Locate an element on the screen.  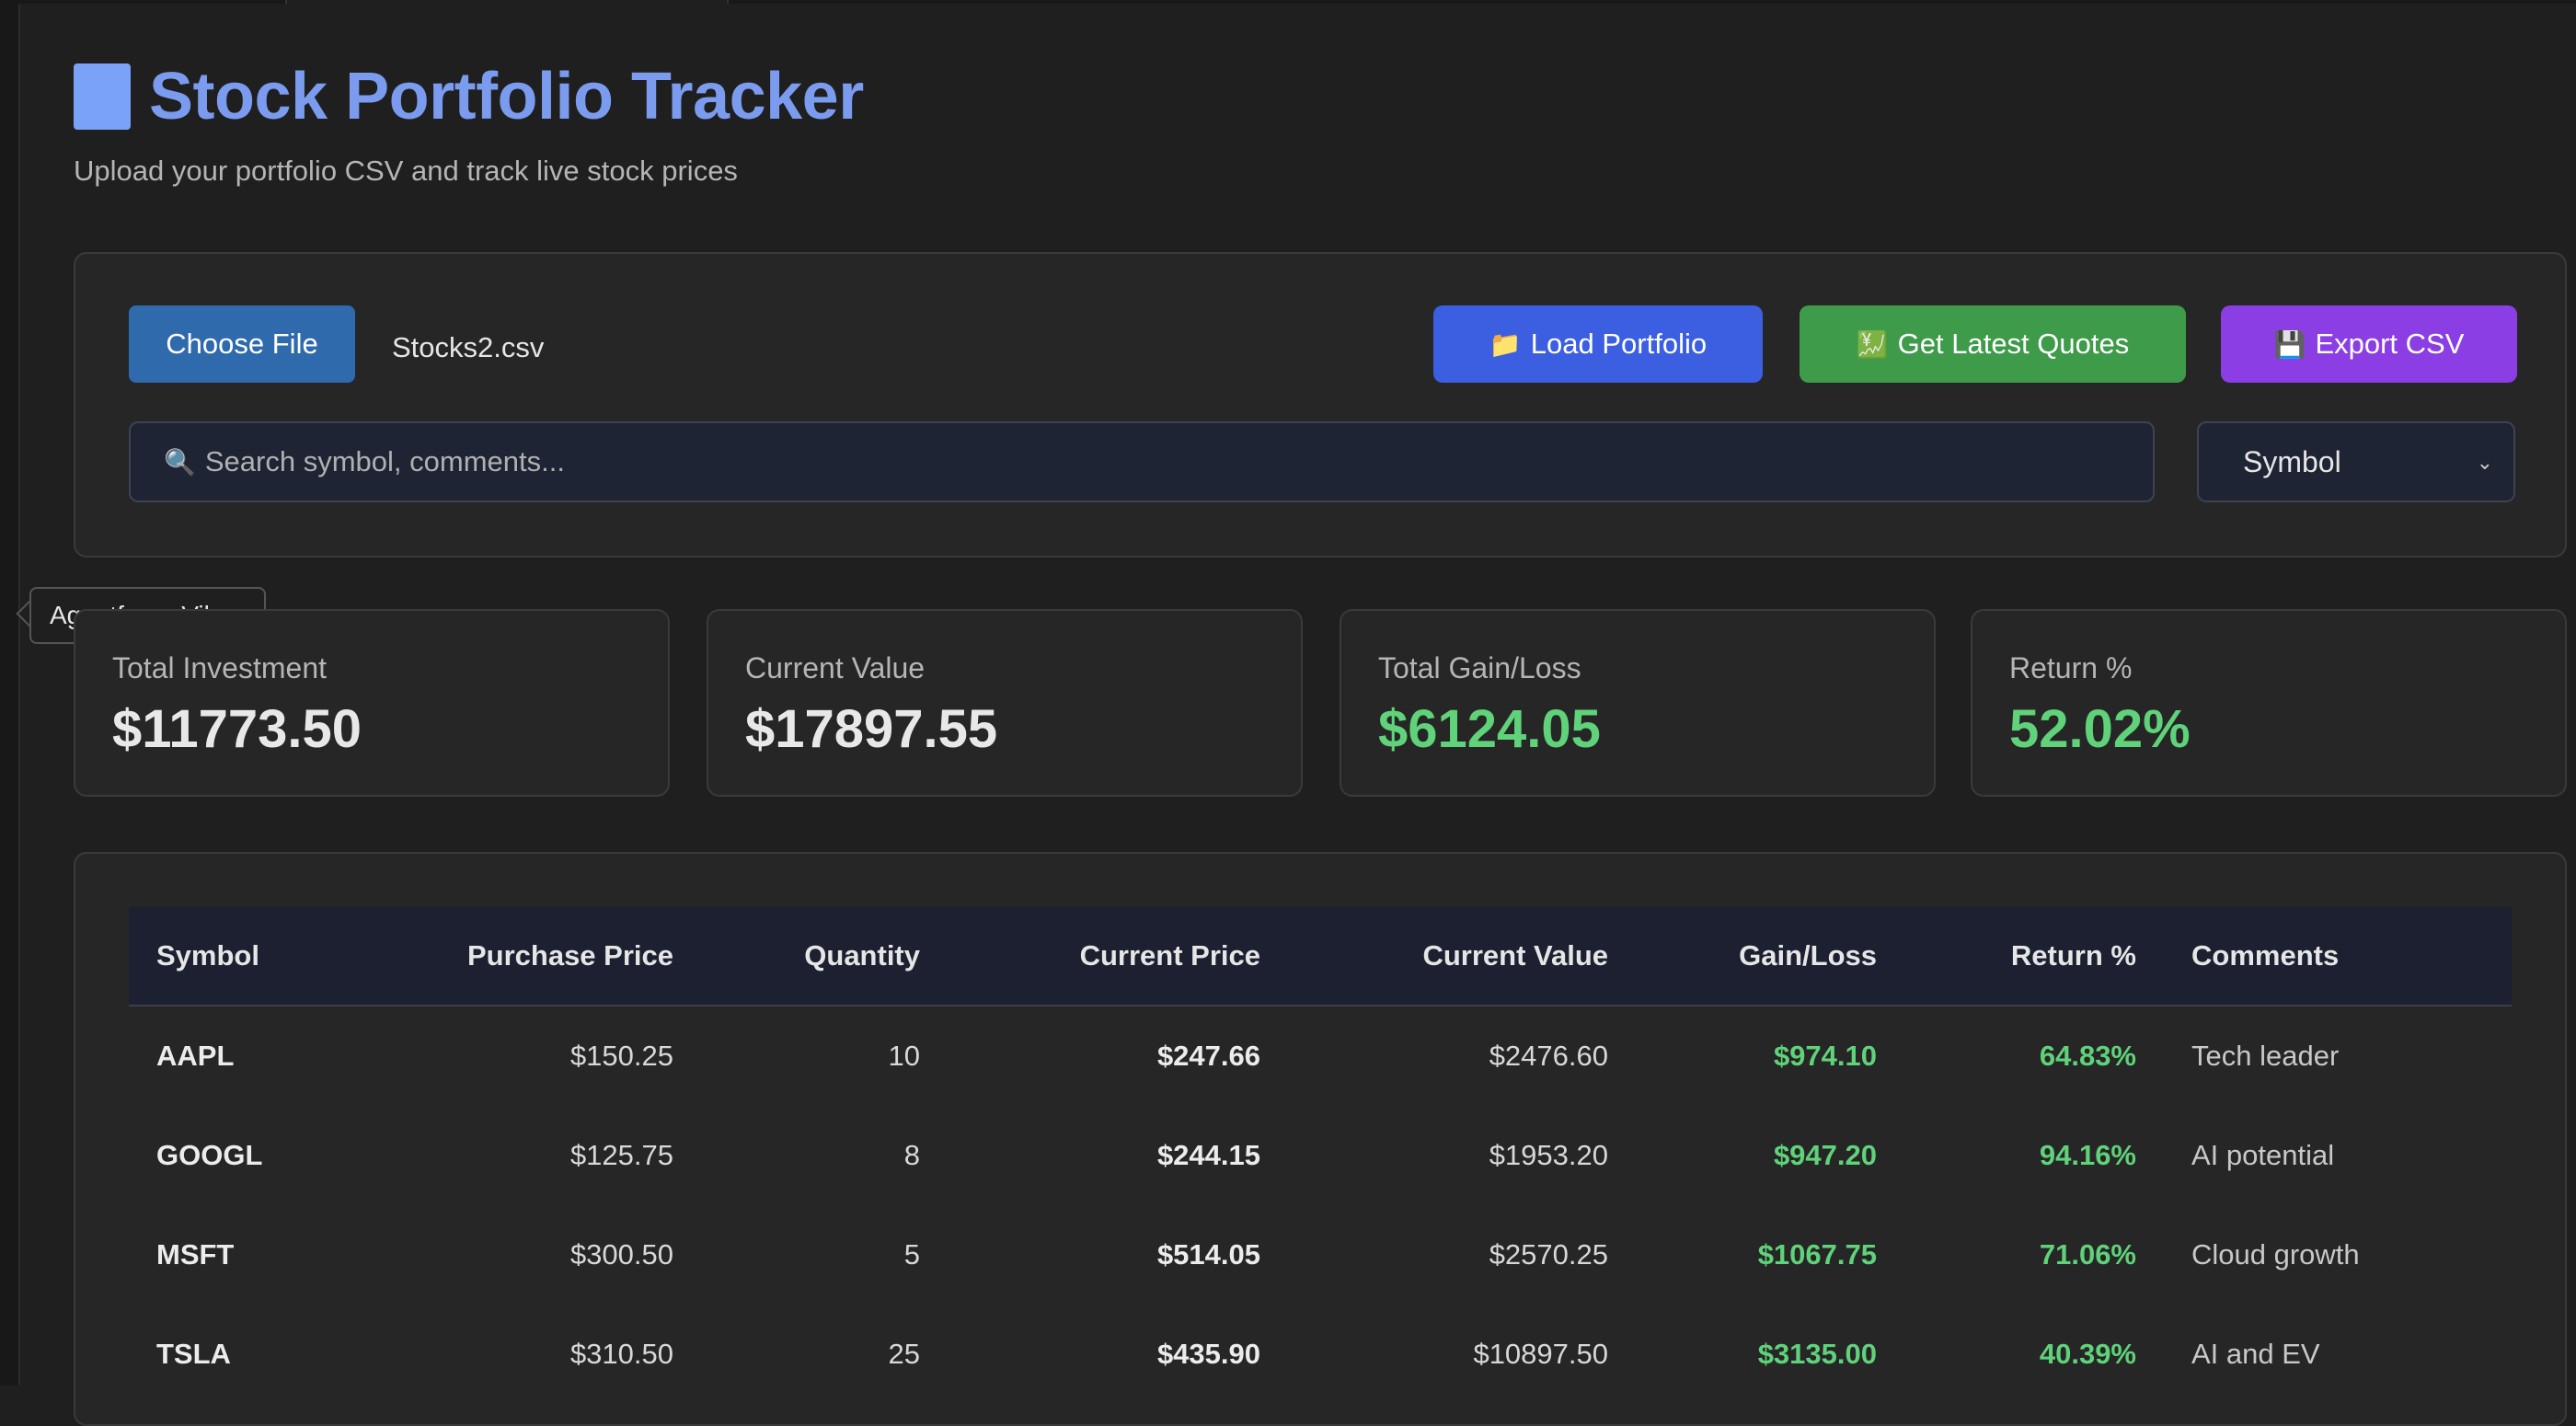
stat-label: Total Investment is located at coordinates (219, 667).